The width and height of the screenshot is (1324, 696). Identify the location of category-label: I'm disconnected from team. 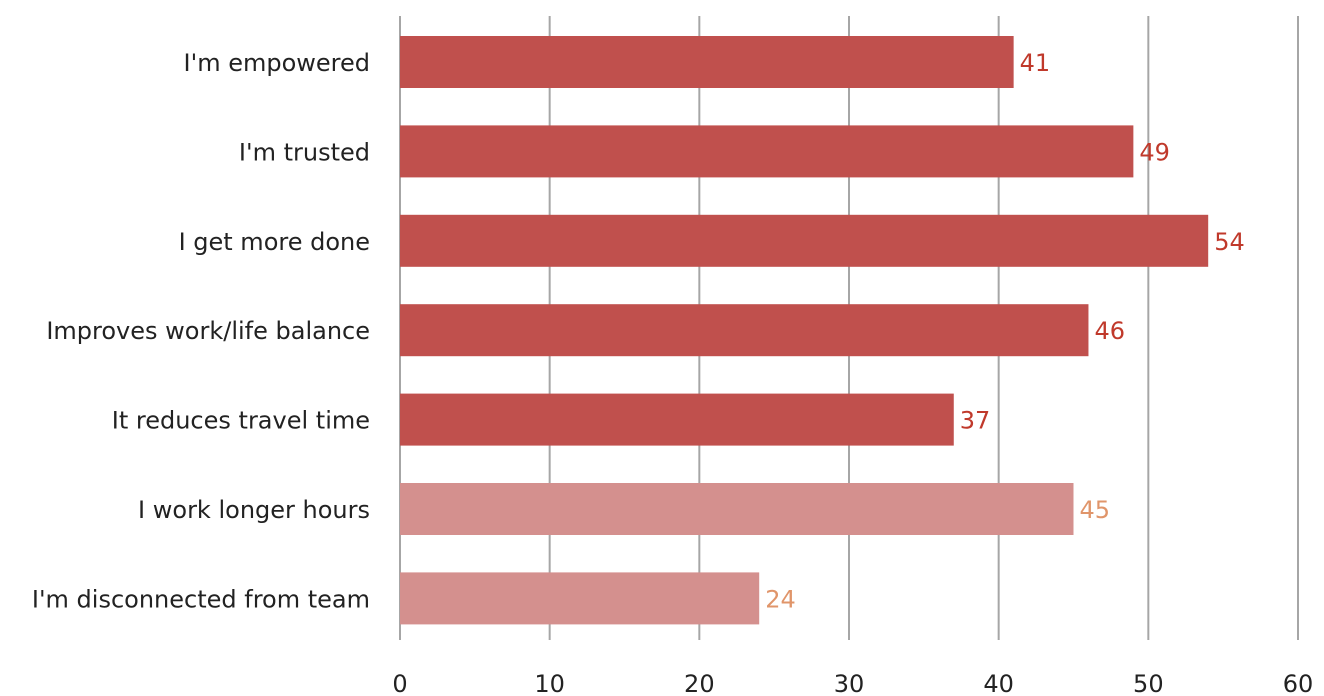
(201, 599).